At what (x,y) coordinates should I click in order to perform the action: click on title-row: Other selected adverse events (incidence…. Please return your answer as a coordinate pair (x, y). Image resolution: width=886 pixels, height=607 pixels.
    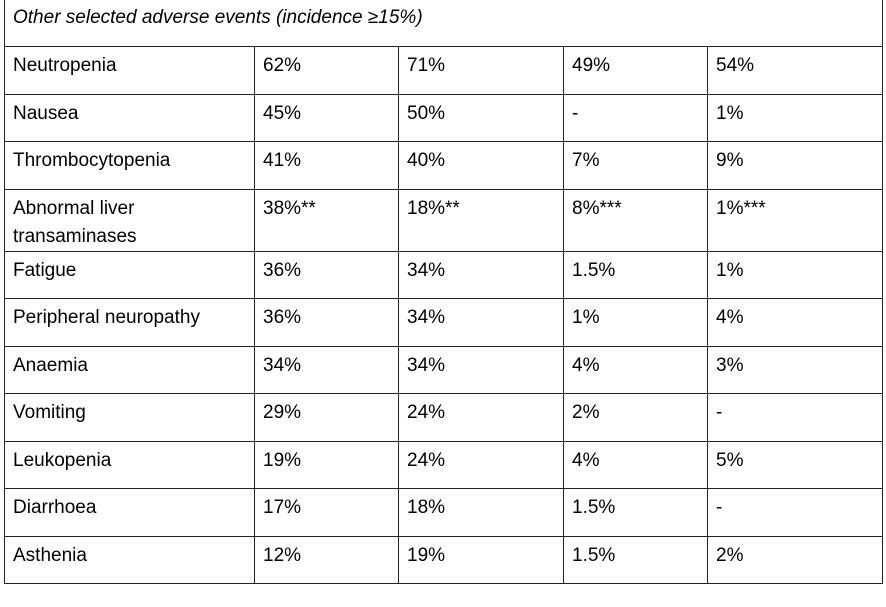
    Looking at the image, I should click on (443, 23).